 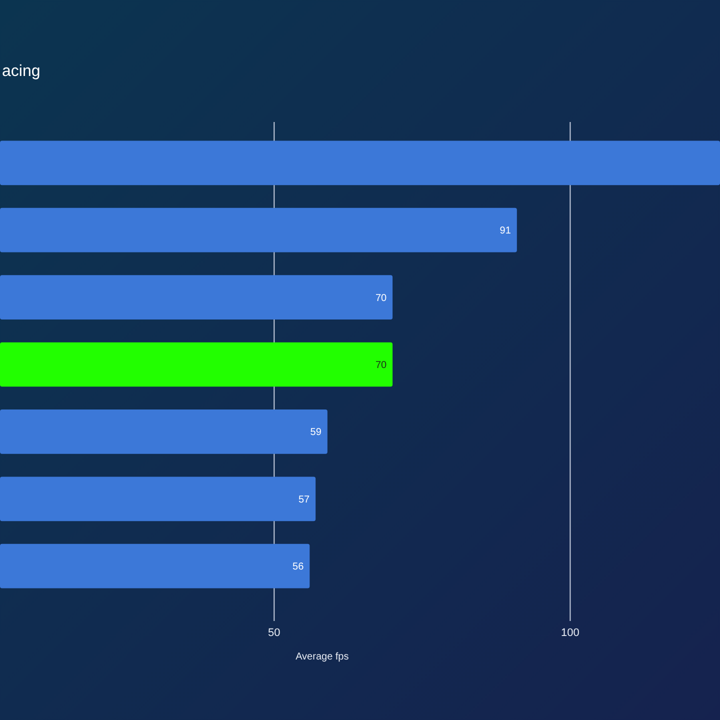 What do you see at coordinates (298, 567) in the screenshot?
I see `data-label: 56` at bounding box center [298, 567].